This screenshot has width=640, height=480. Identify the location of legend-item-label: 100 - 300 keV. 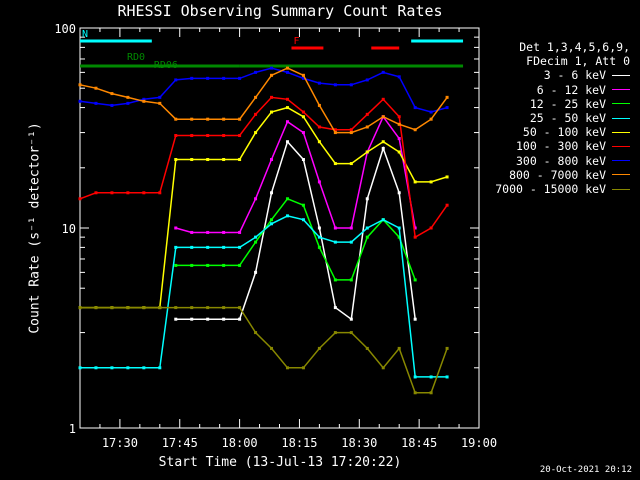
(560, 146).